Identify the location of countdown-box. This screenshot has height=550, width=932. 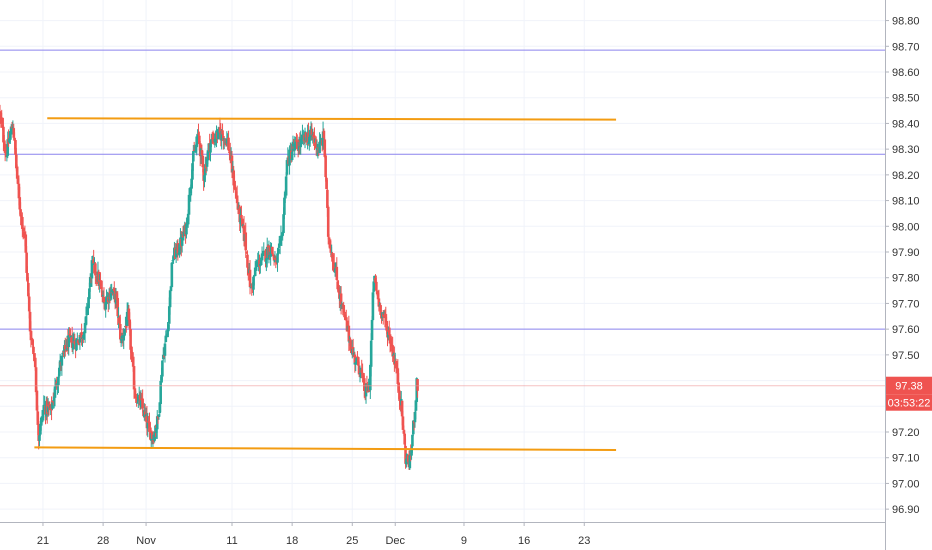
(909, 402).